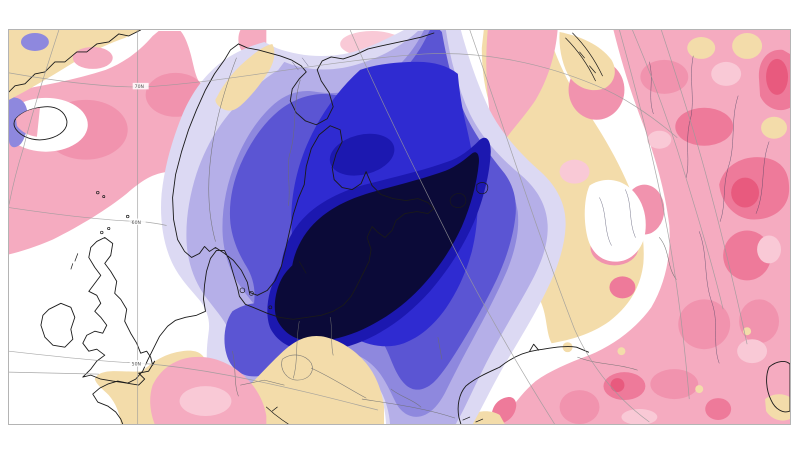 This screenshot has width=800, height=450. Describe the element at coordinates (102, 232) in the screenshot. I see `island-orkney` at that location.